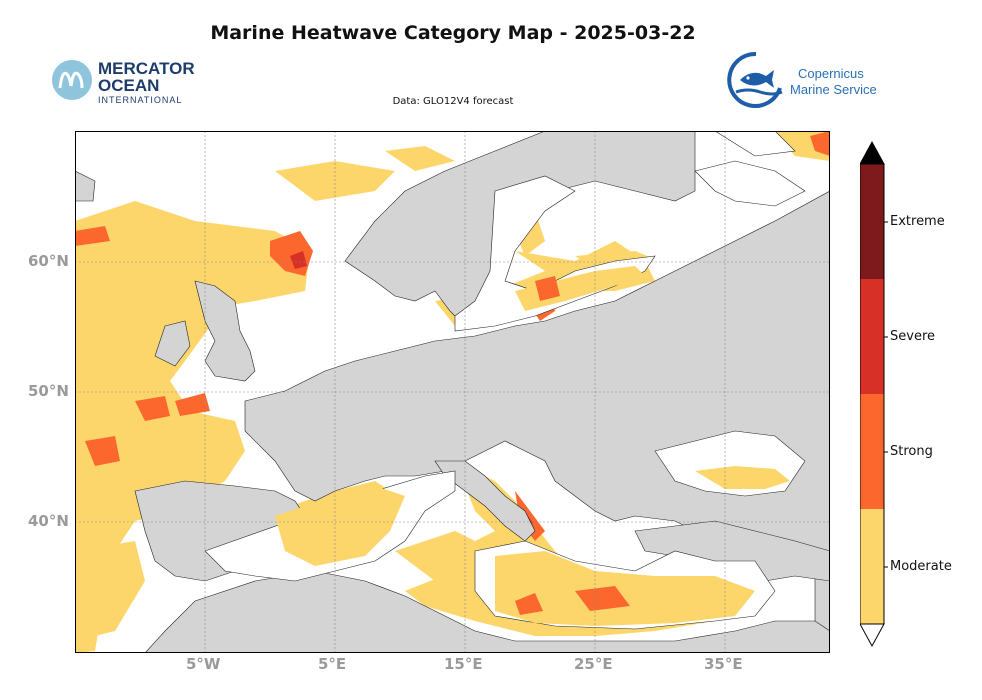  I want to click on lon-label-15e: 15°E, so click(463, 664).